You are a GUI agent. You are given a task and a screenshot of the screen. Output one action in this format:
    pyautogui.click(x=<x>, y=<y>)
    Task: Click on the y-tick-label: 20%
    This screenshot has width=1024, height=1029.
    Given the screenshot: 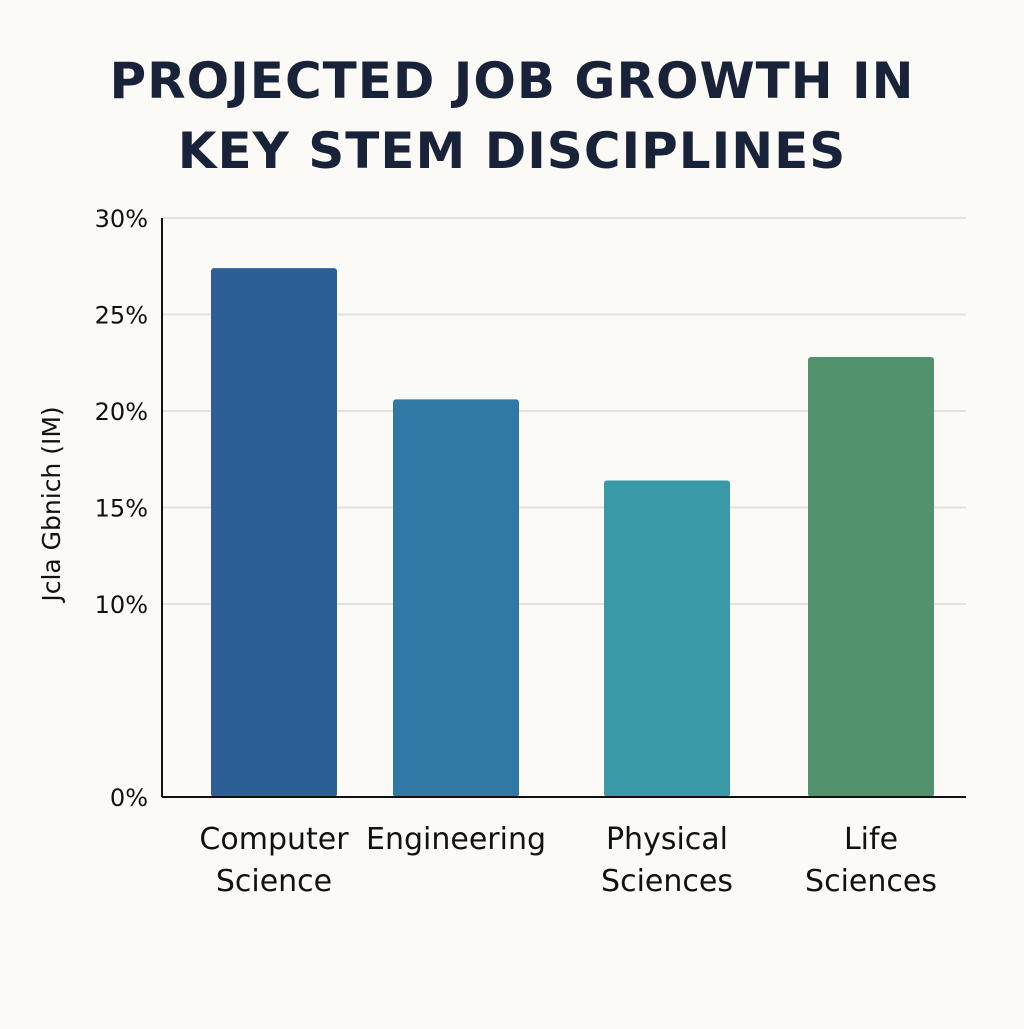 What is the action you would take?
    pyautogui.click(x=121, y=412)
    